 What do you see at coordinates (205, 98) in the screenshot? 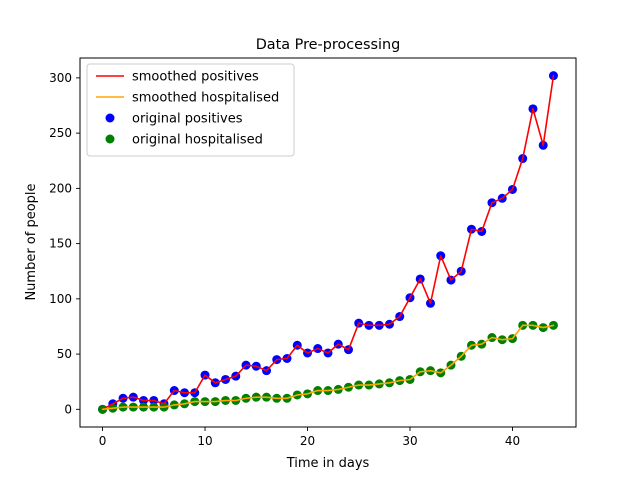
I see `legend-label: smoothed hospitalised` at bounding box center [205, 98].